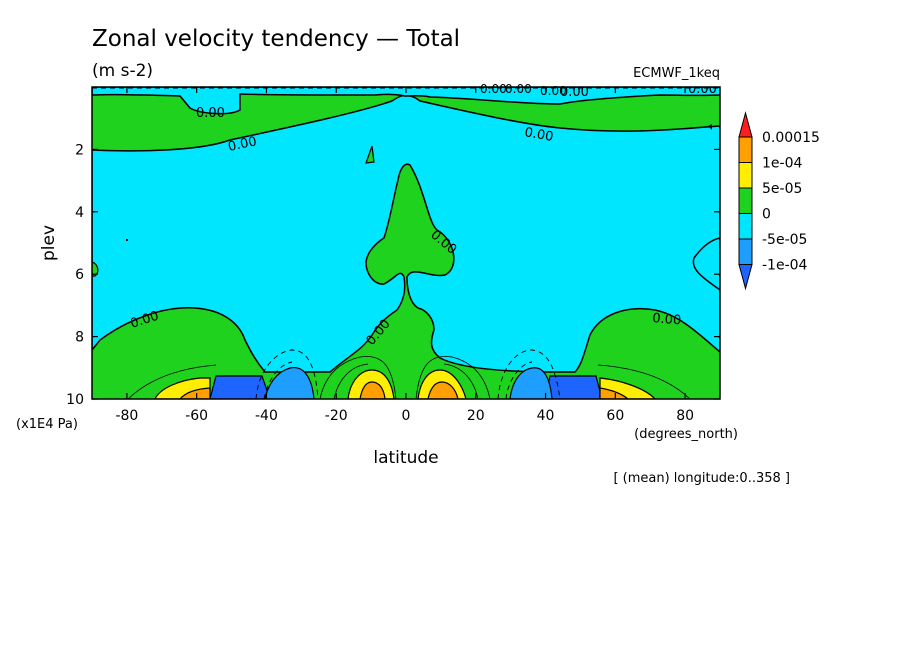 This screenshot has height=654, width=904. Describe the element at coordinates (782, 164) in the screenshot. I see `colorbar-label: 1e-04` at that location.